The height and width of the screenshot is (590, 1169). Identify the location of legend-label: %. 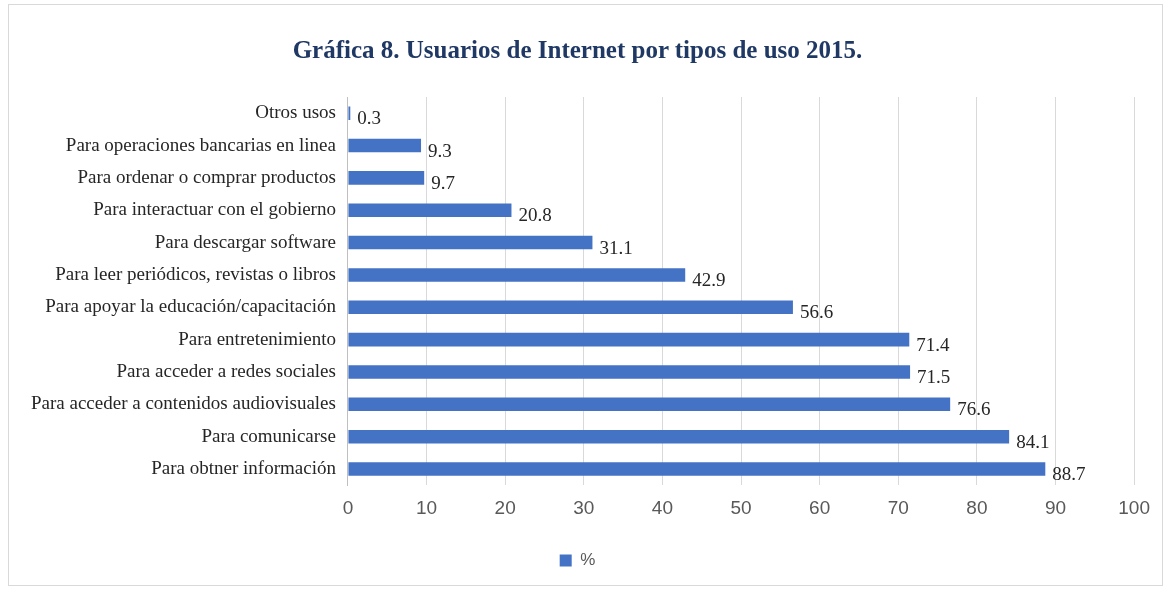
(588, 560).